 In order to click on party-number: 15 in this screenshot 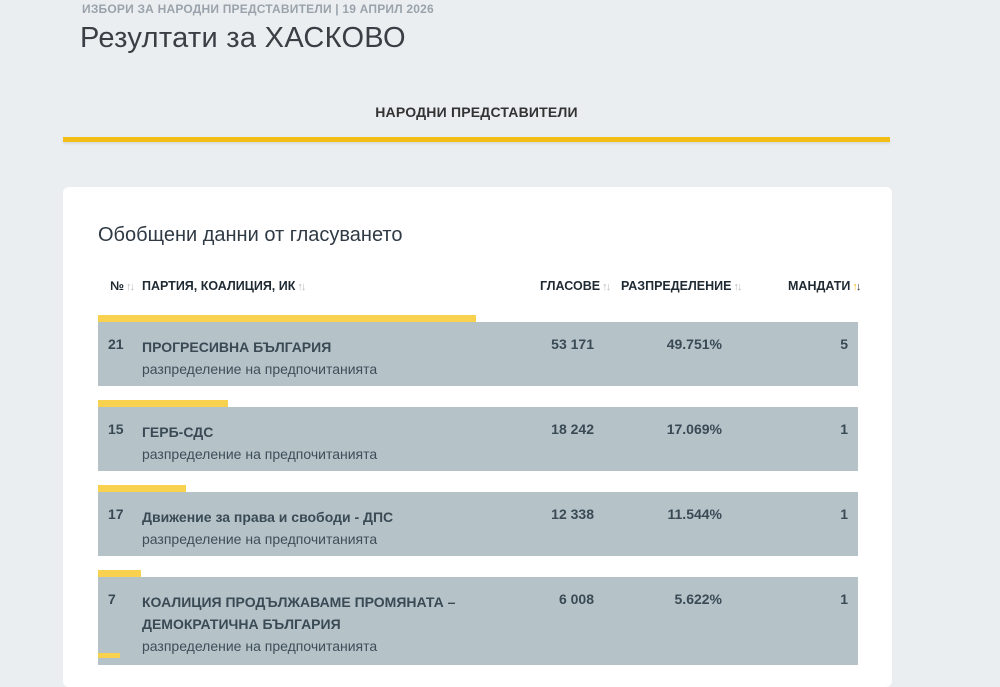, I will do `click(116, 429)`.